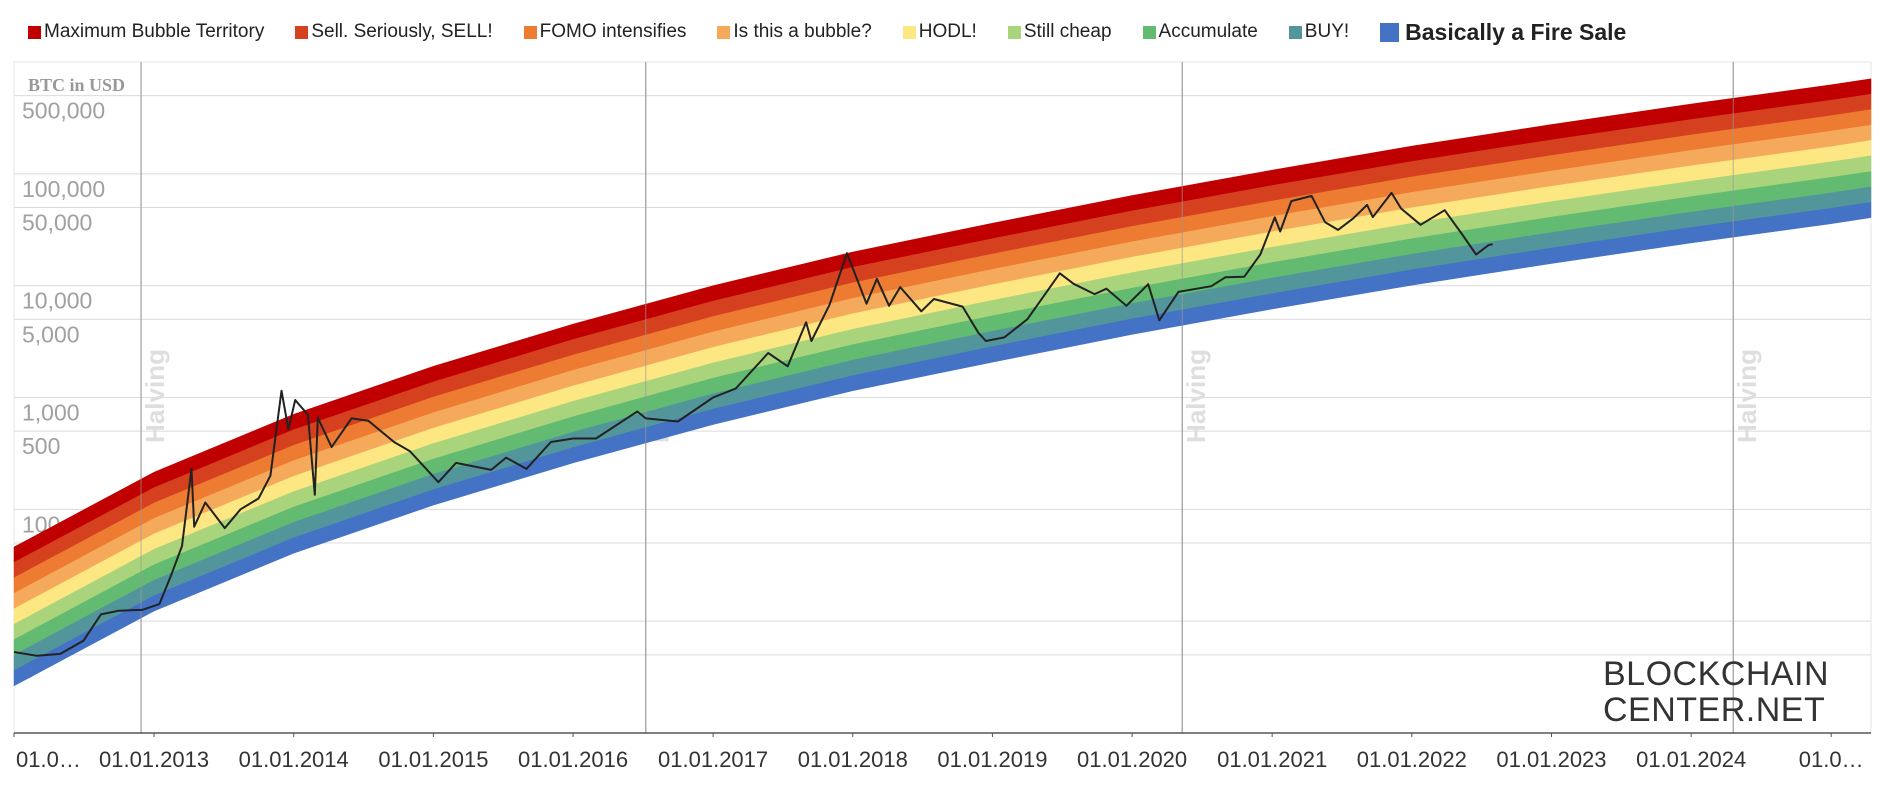 The height and width of the screenshot is (787, 1883). I want to click on legend-label: Basically a Fire Sale, so click(1516, 31).